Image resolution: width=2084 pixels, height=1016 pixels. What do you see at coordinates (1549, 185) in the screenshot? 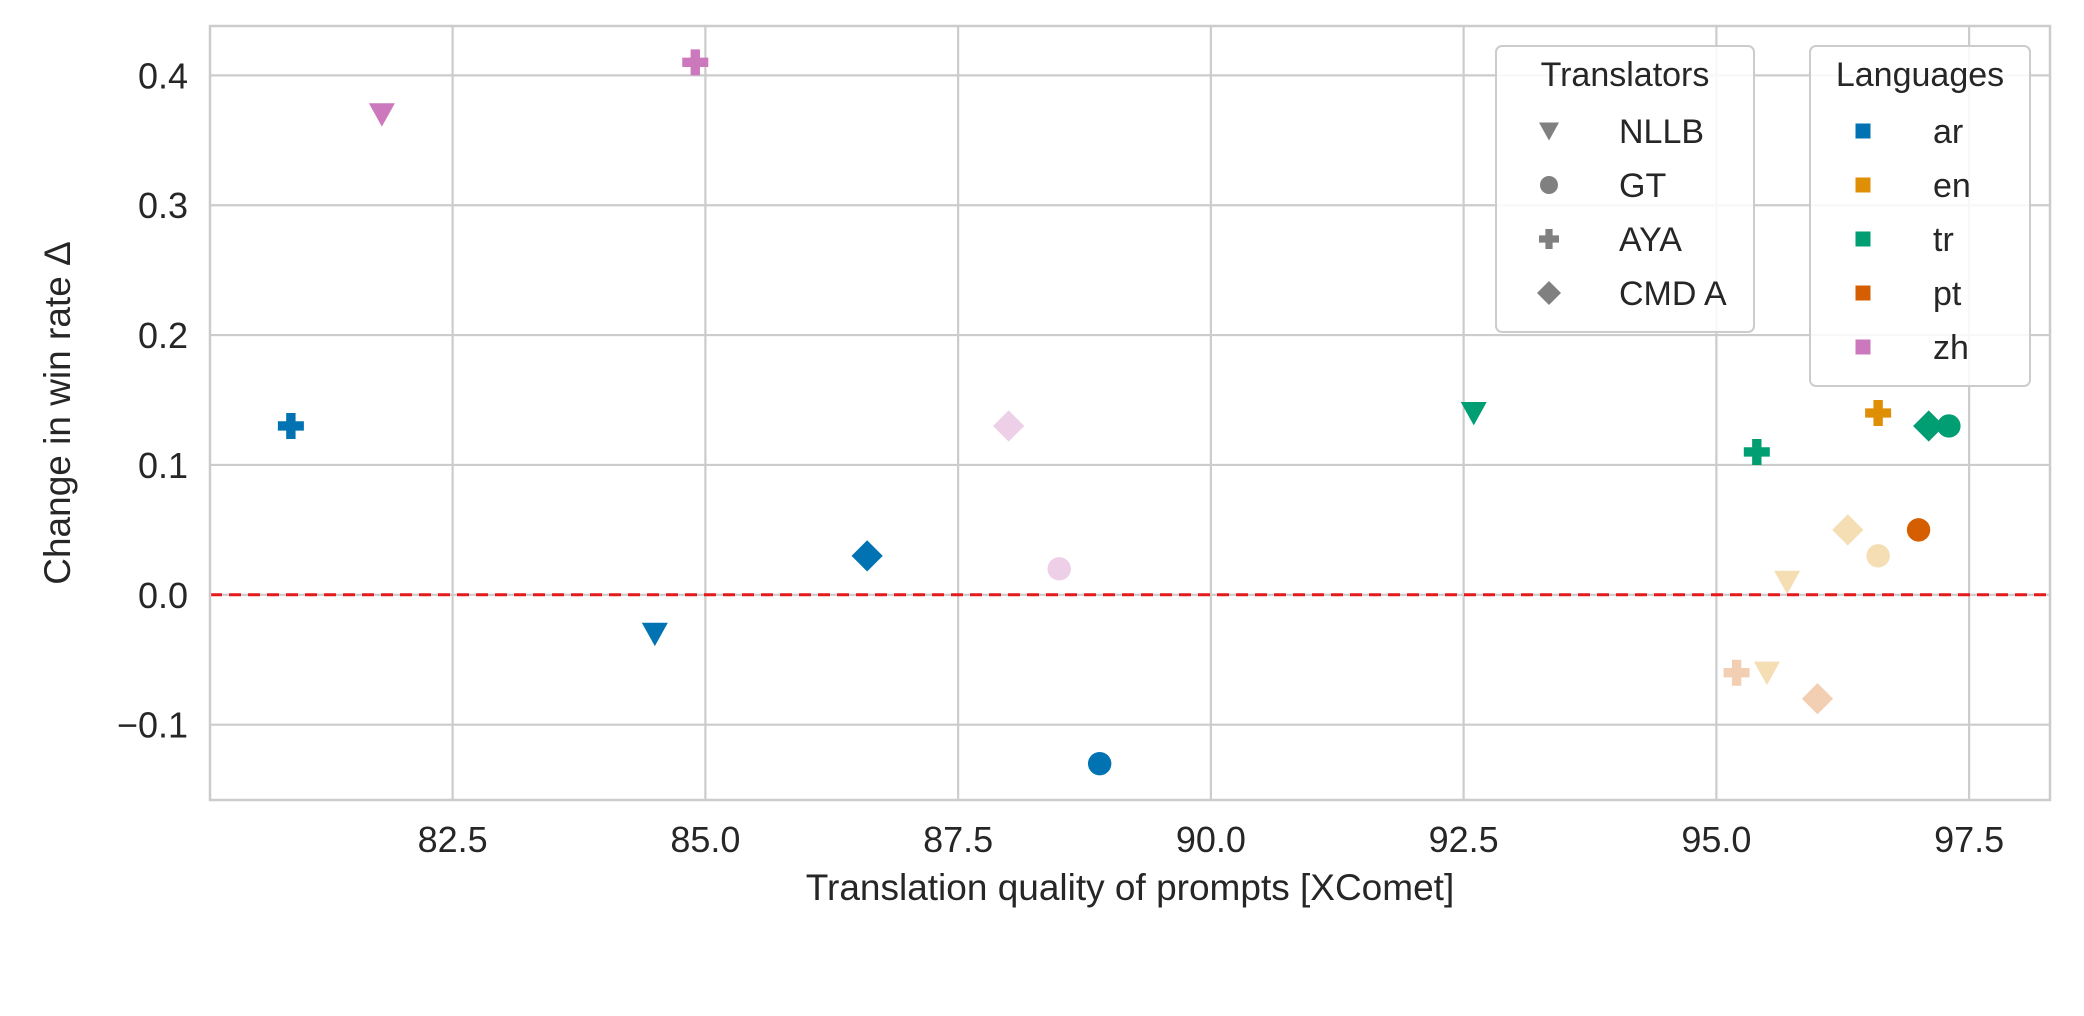
I see `legend-marker-gt` at bounding box center [1549, 185].